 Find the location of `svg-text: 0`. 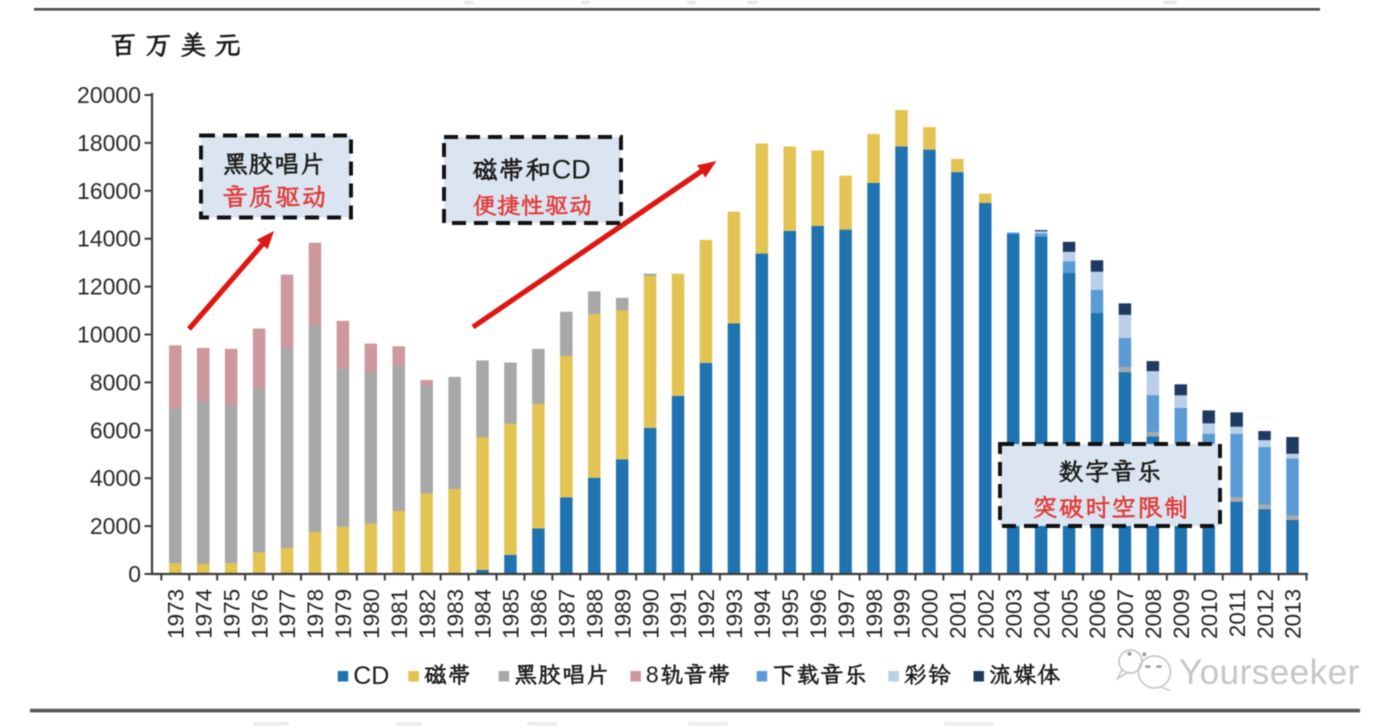

svg-text: 0 is located at coordinates (134, 574).